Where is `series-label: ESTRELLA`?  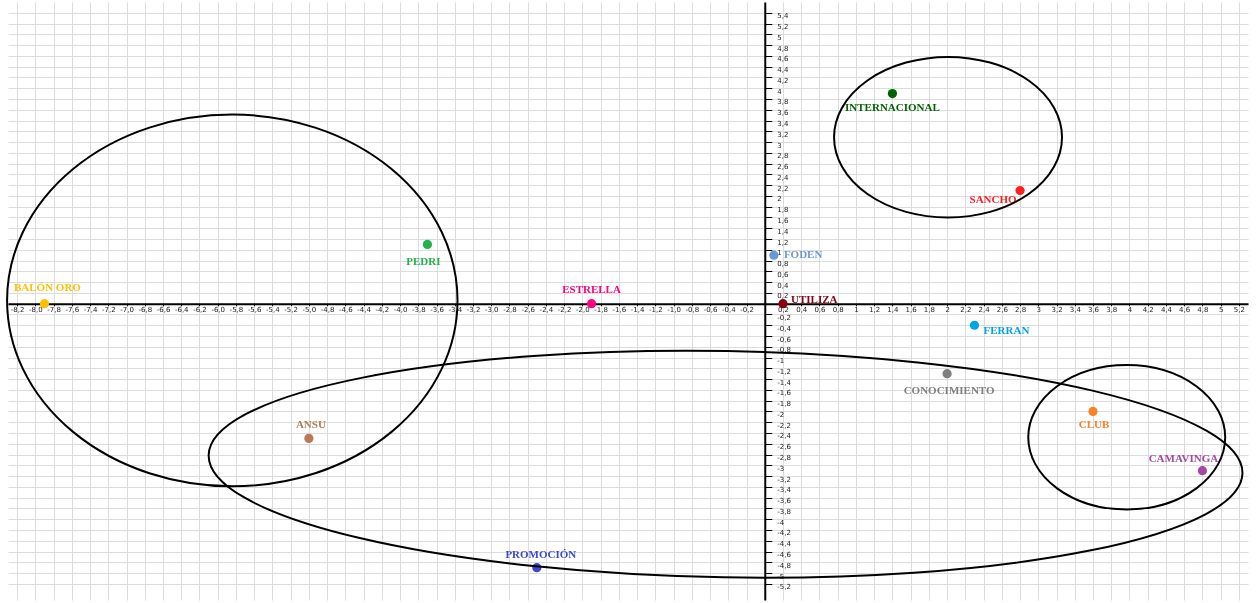 series-label: ESTRELLA is located at coordinates (591, 288).